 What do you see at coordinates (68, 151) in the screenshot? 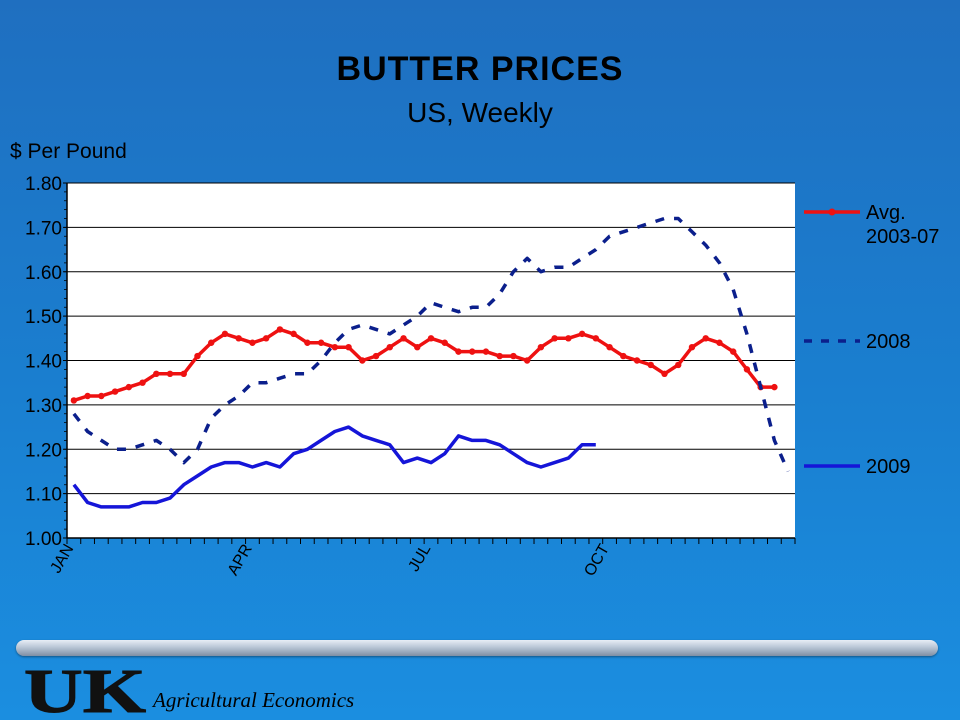
I see `y-axis-label: $ Per Pound` at bounding box center [68, 151].